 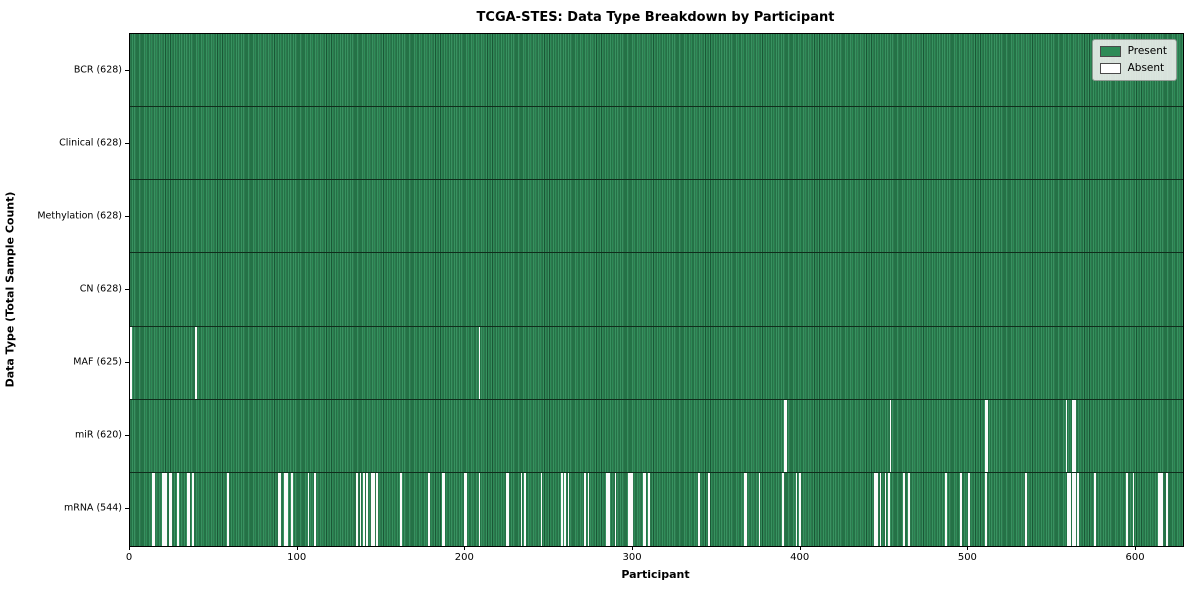 What do you see at coordinates (1134, 60) in the screenshot?
I see `legend: Present Absent` at bounding box center [1134, 60].